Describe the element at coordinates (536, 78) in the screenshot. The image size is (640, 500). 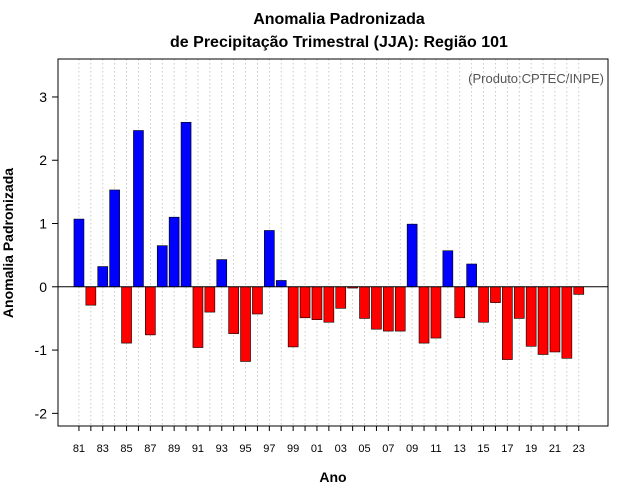
I see `source-annotation: (Produto:CPTEC/INPE)` at that location.